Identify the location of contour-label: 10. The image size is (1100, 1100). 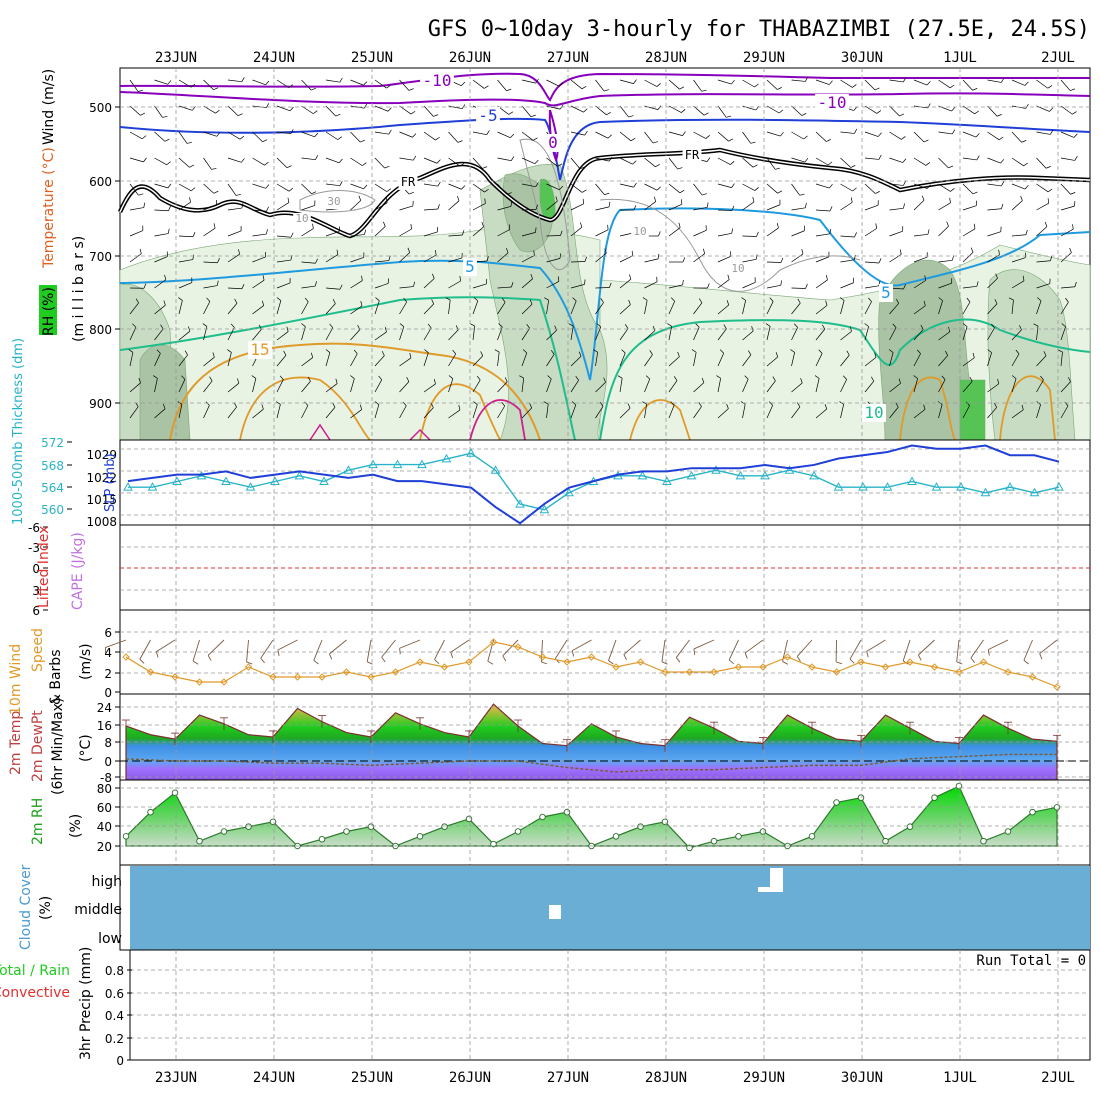
(639, 231).